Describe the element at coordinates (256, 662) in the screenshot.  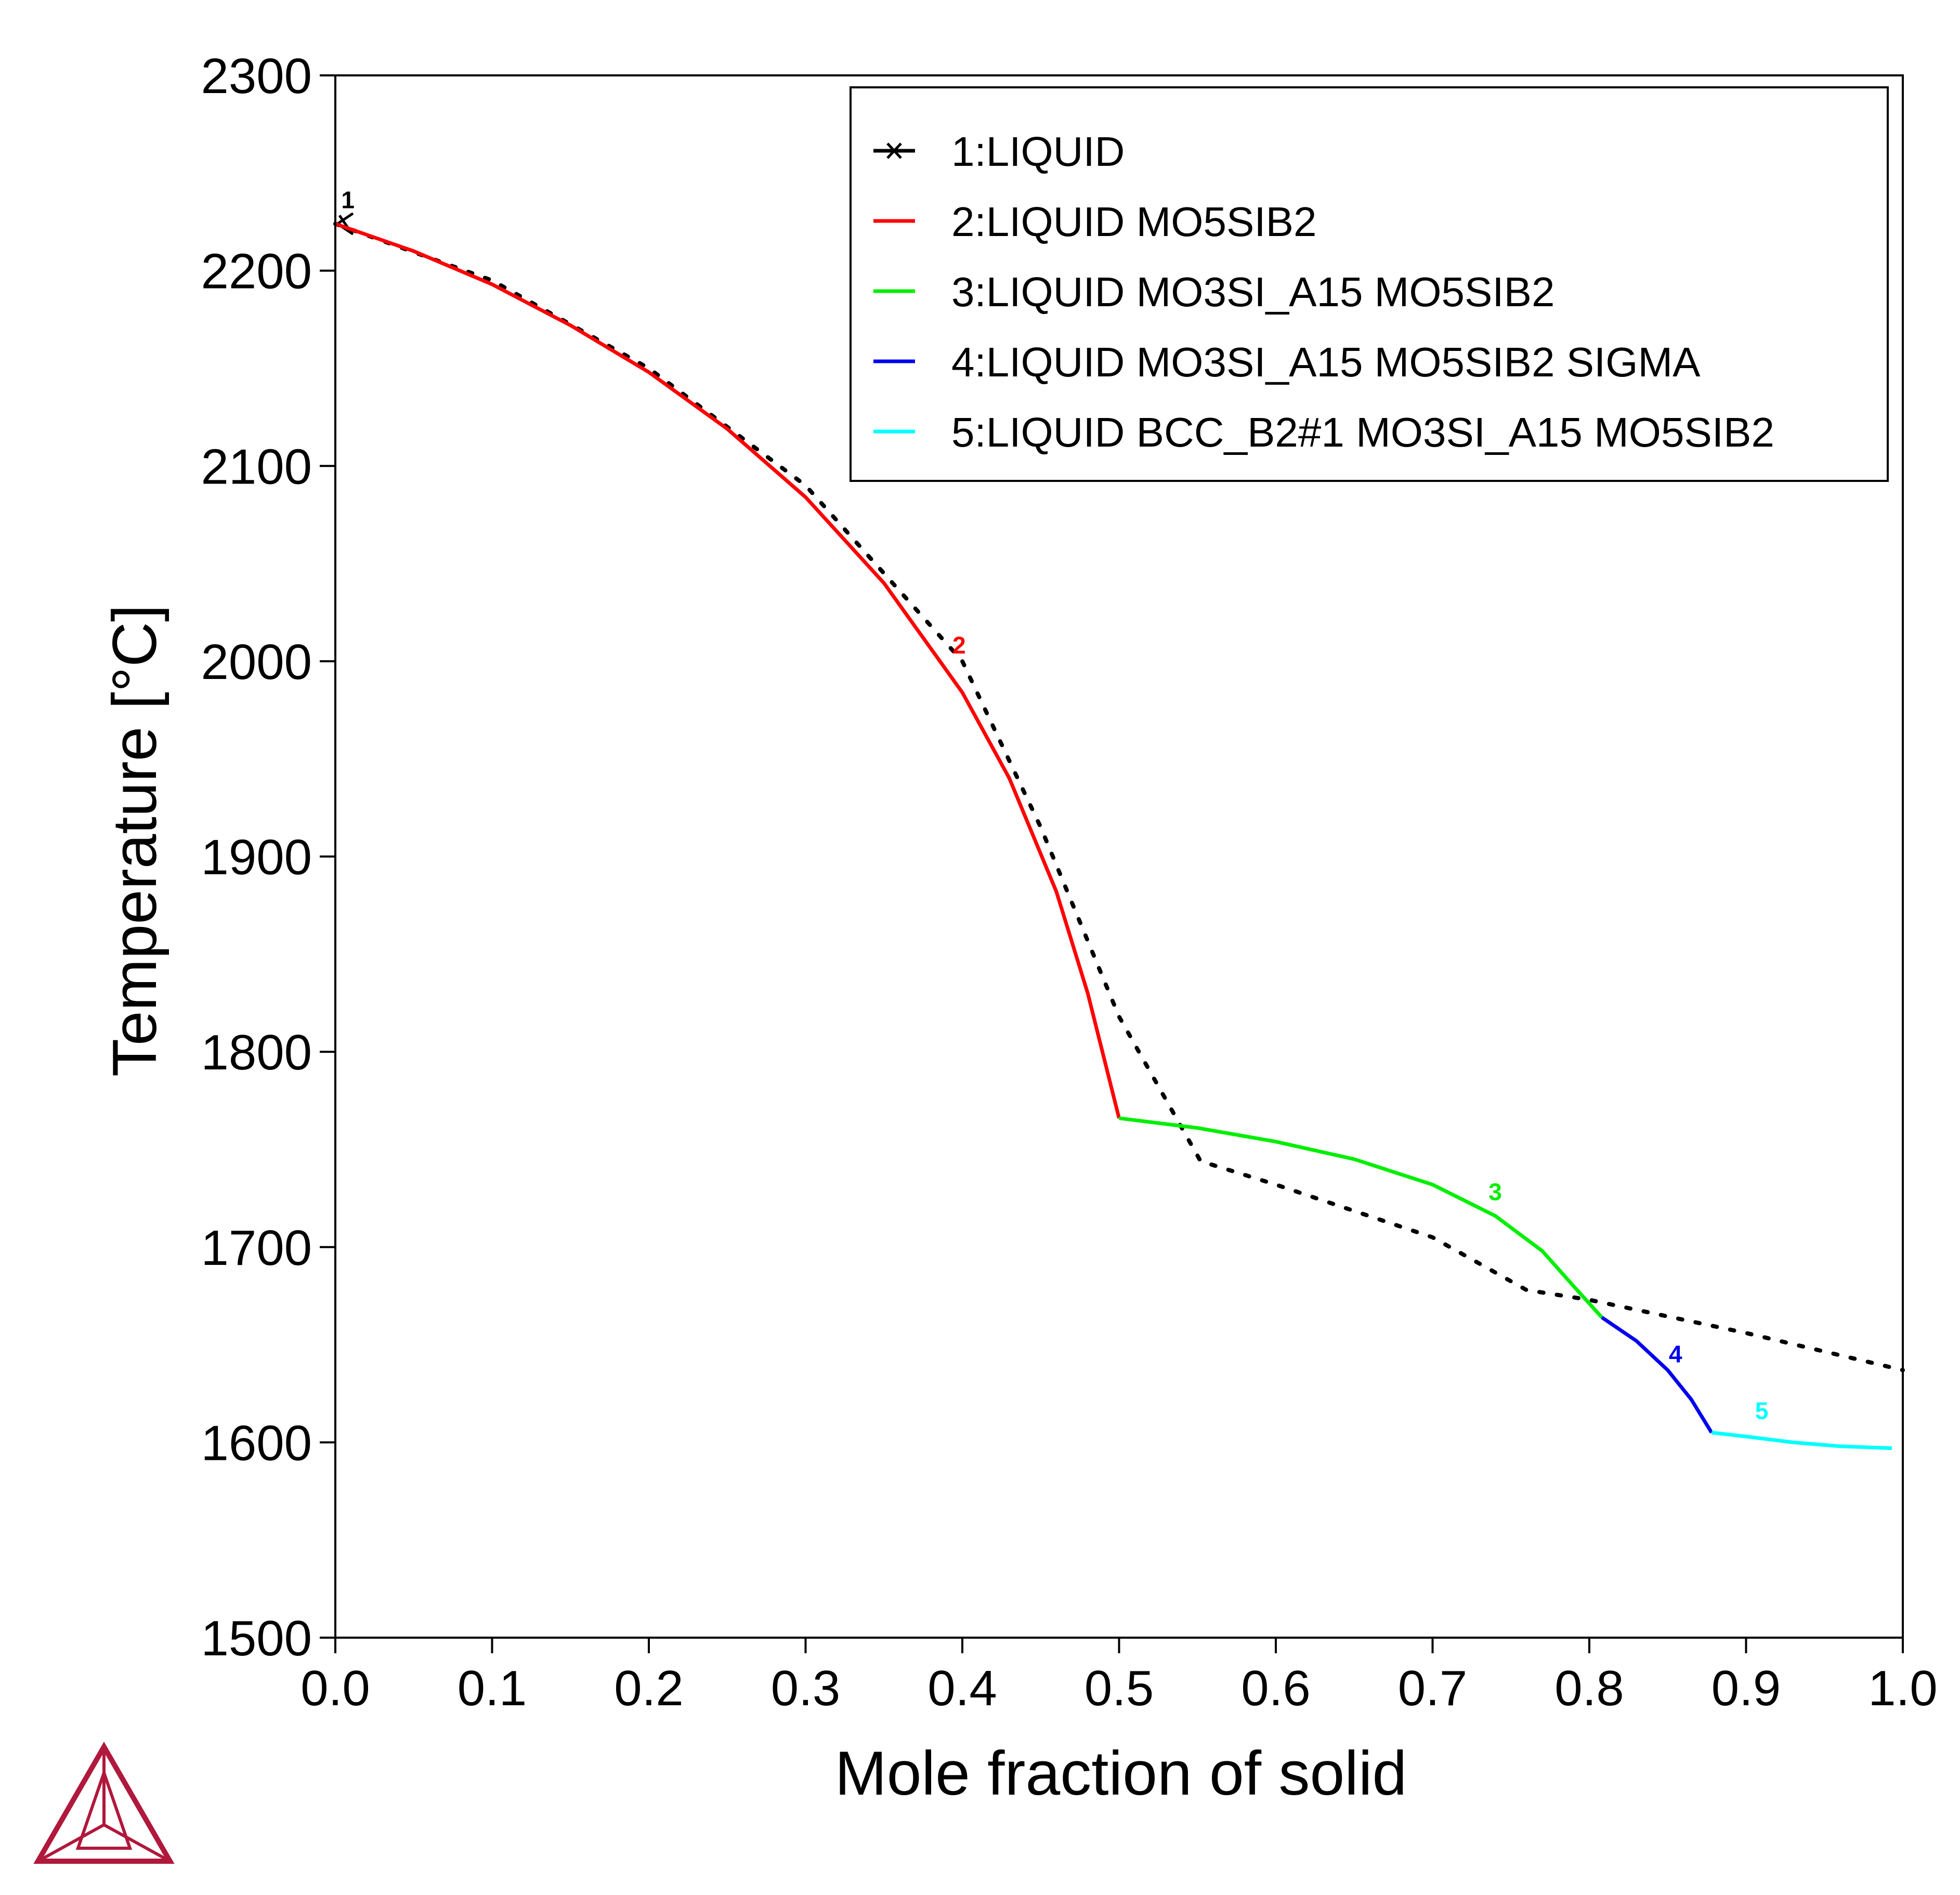
I see `y-tick-label: 2000` at that location.